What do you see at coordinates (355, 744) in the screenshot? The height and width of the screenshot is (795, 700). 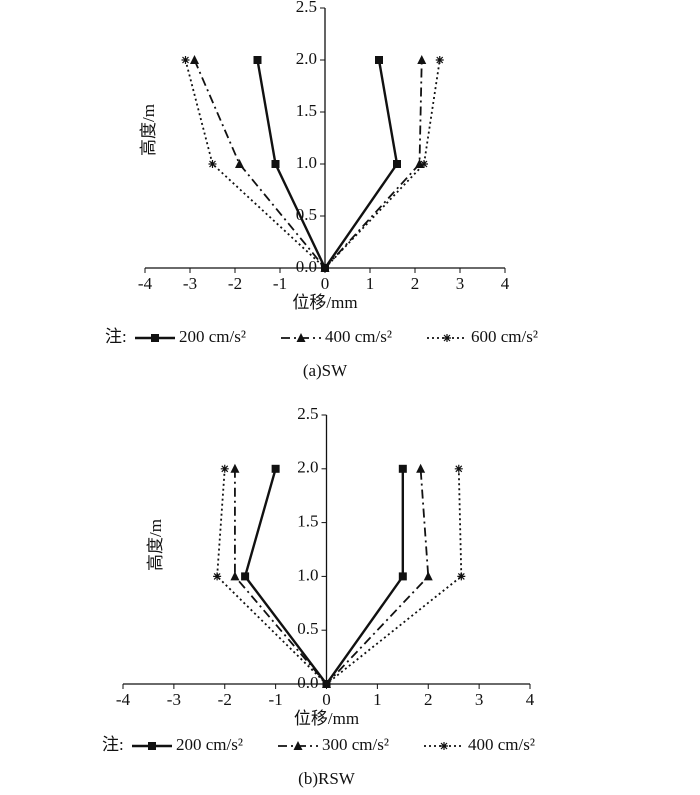 I see `legend-label: 300 cm/s²` at bounding box center [355, 744].